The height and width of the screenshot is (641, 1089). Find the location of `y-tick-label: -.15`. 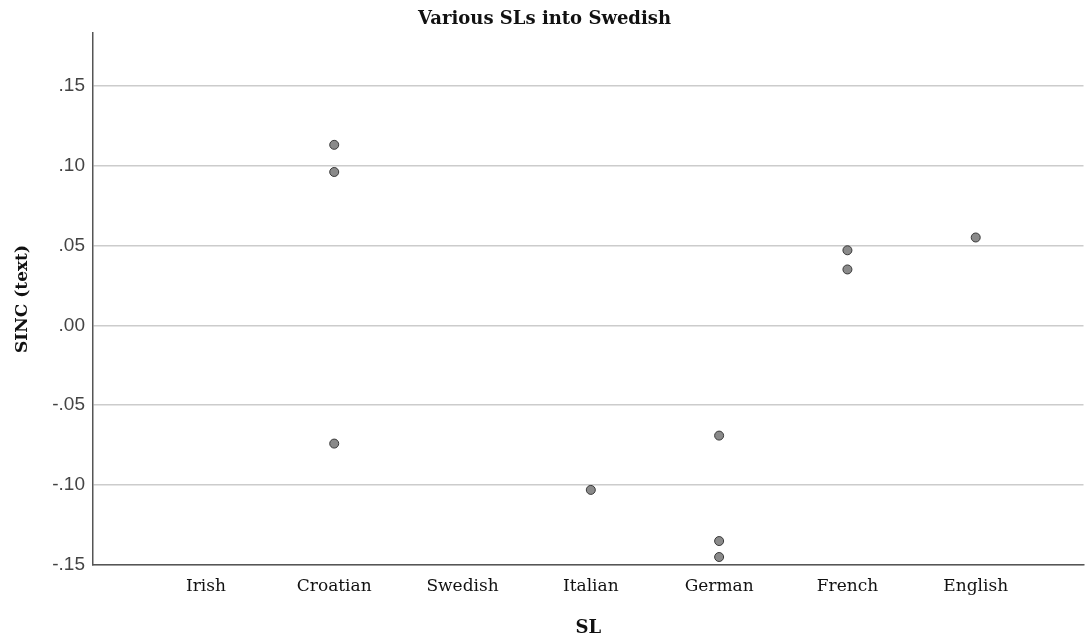

y-tick-label: -.15 is located at coordinates (68, 564).